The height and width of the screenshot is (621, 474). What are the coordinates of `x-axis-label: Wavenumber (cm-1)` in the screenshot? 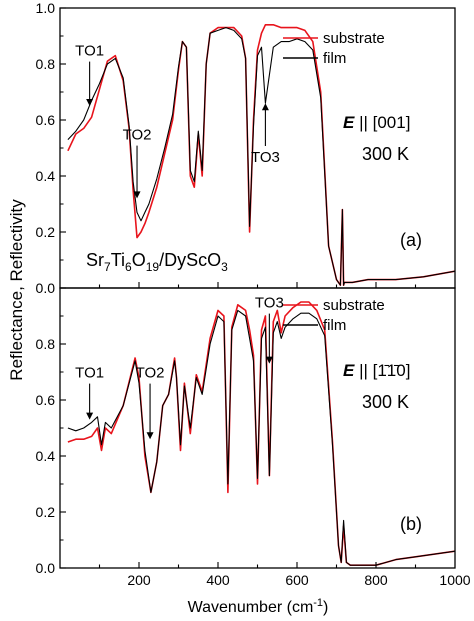 It's located at (258, 606).